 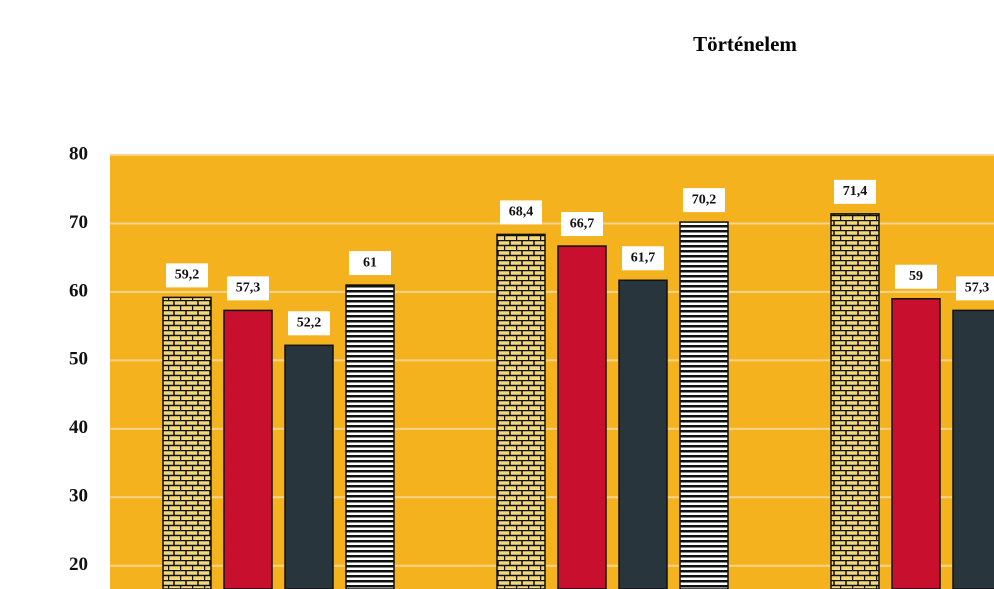 I want to click on value-label: 59,2, so click(x=187, y=275).